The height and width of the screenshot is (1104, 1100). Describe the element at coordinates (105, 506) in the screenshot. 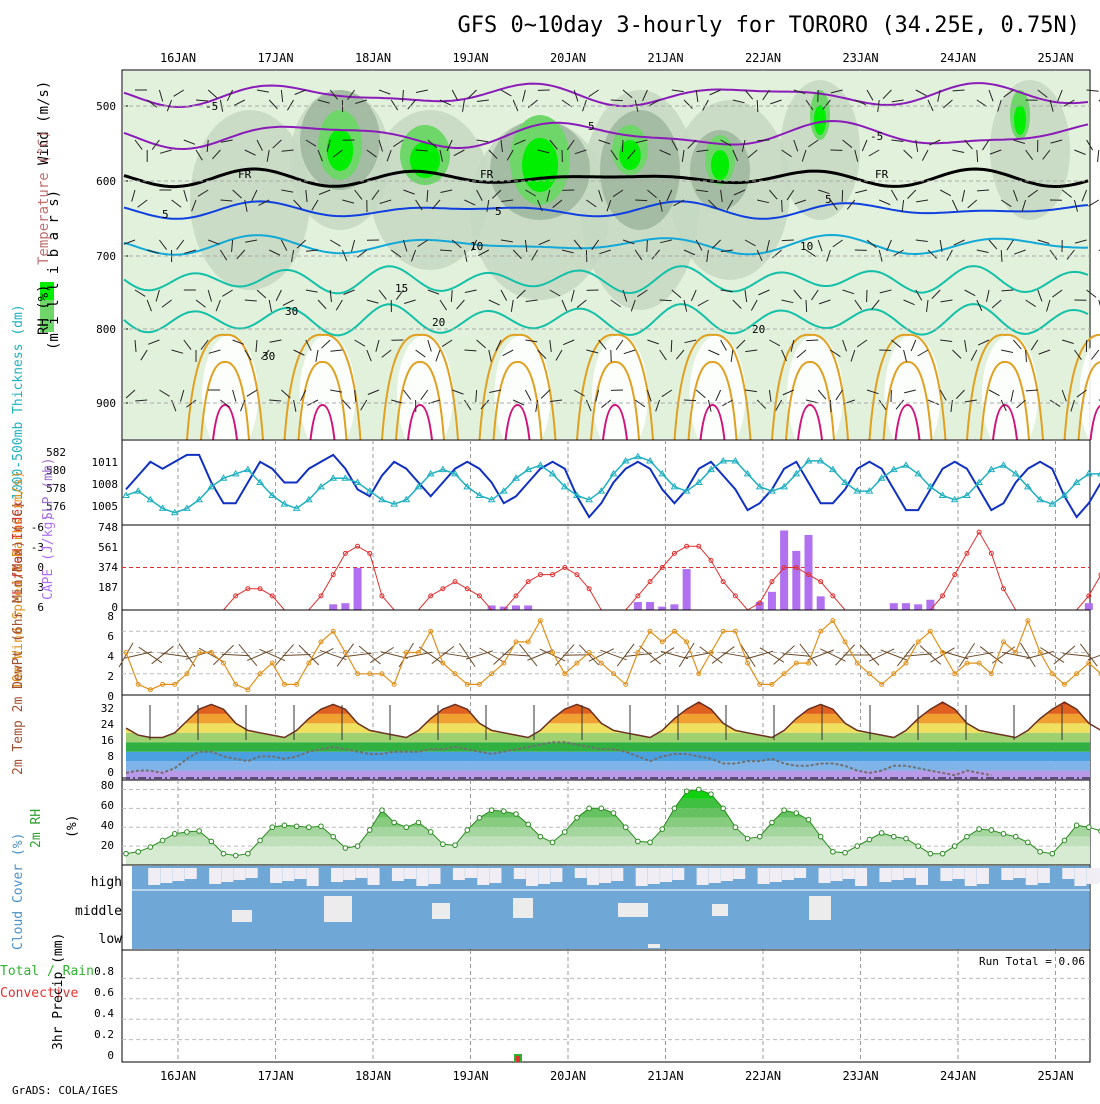

I see `slp-tick-label: 1005` at that location.